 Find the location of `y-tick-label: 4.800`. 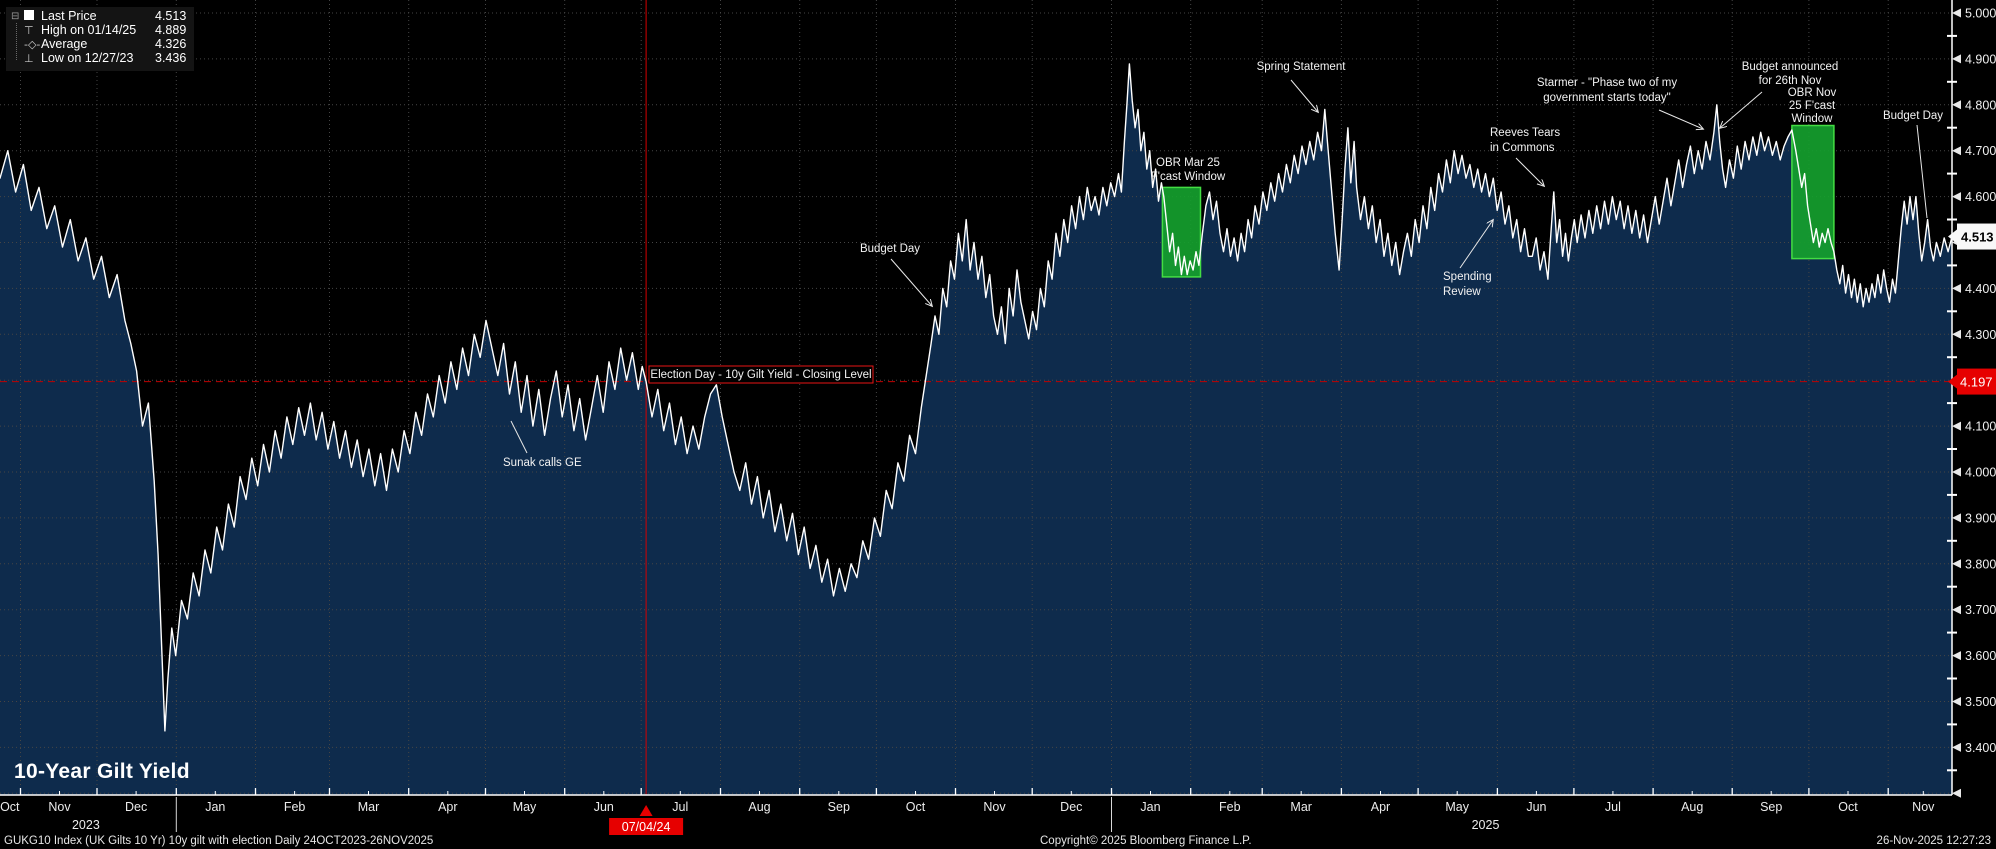

y-tick-label: 4.800 is located at coordinates (1980, 105).